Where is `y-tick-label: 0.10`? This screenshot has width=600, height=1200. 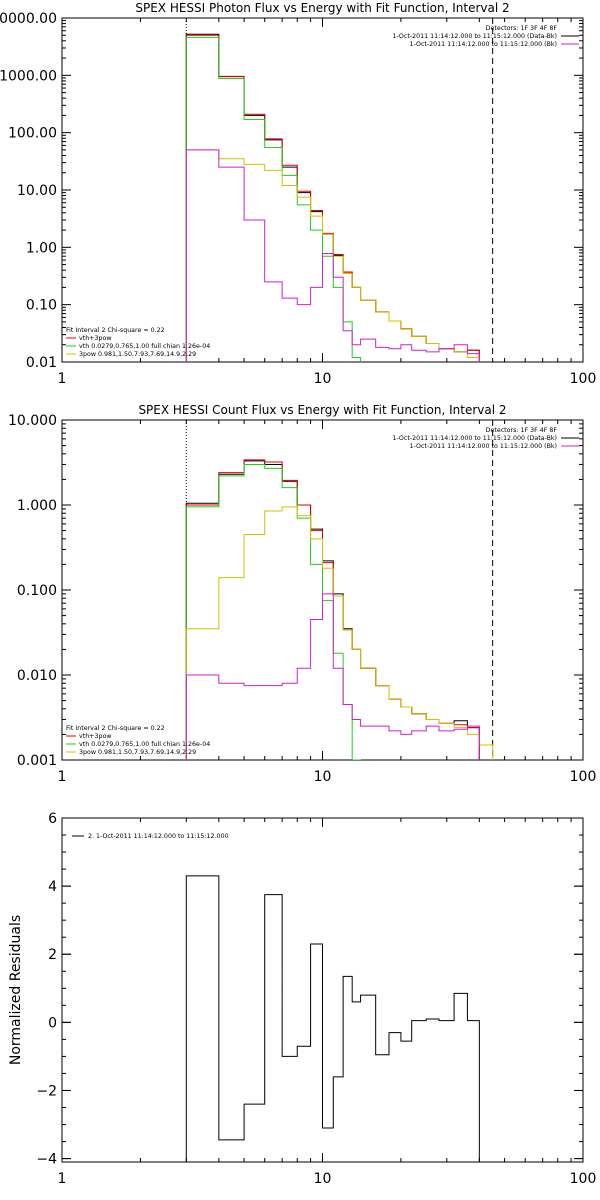 y-tick-label: 0.10 is located at coordinates (41, 306).